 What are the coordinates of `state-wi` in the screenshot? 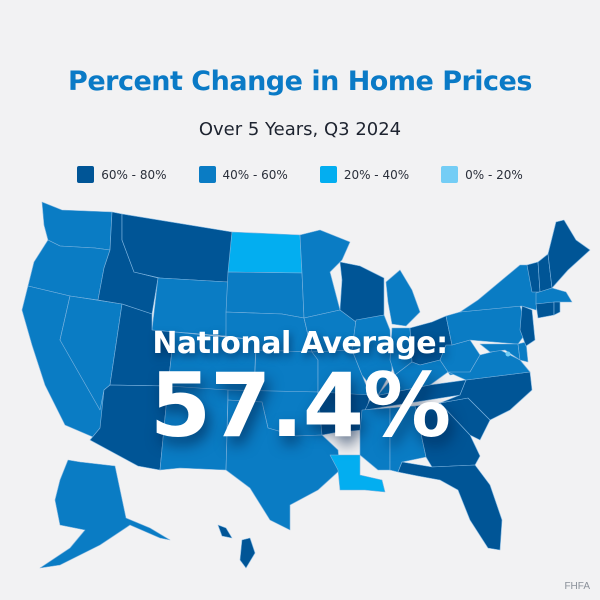 It's located at (362, 292).